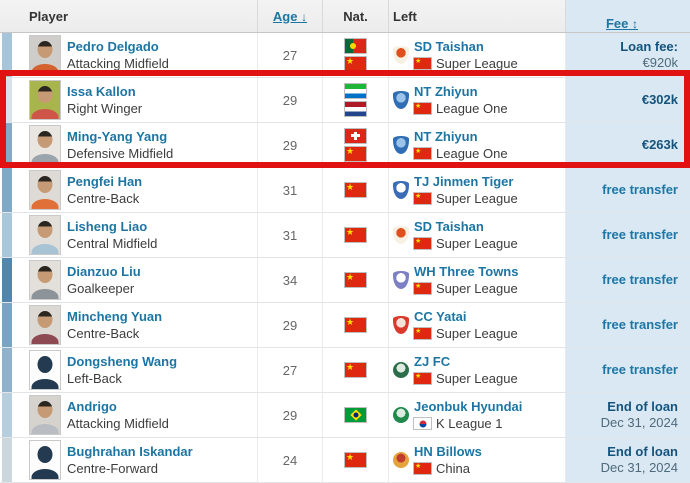  What do you see at coordinates (468, 406) in the screenshot?
I see `club-name-link: Jeonbuk Hyundai` at bounding box center [468, 406].